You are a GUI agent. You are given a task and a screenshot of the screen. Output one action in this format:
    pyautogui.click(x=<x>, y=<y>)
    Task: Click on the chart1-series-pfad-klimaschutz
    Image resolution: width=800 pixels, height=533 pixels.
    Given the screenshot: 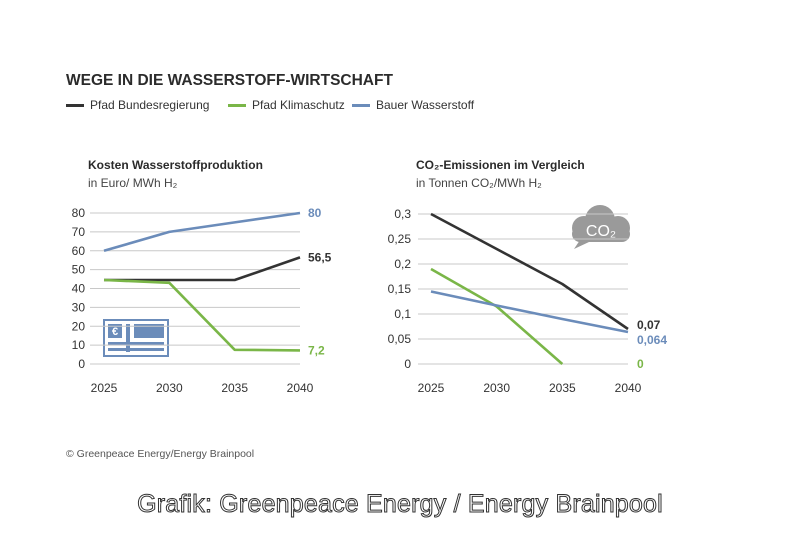 What is the action you would take?
    pyautogui.click(x=202, y=315)
    